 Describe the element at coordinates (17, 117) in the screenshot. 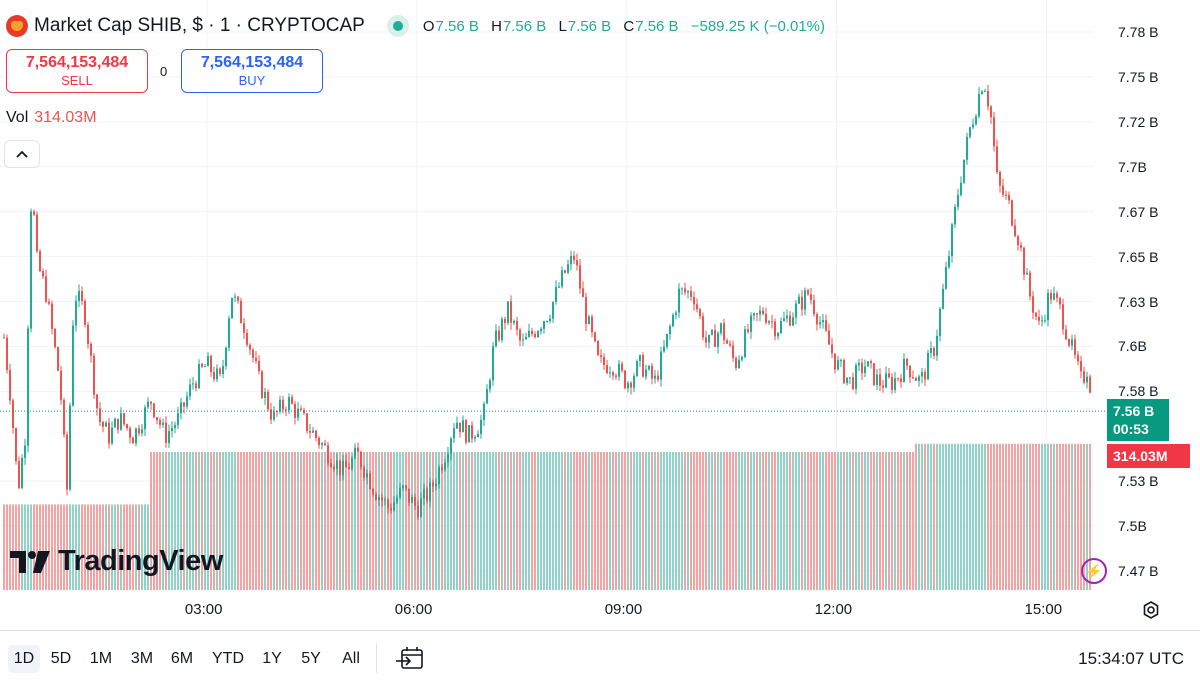

I see `volume-label: Vol` at that location.